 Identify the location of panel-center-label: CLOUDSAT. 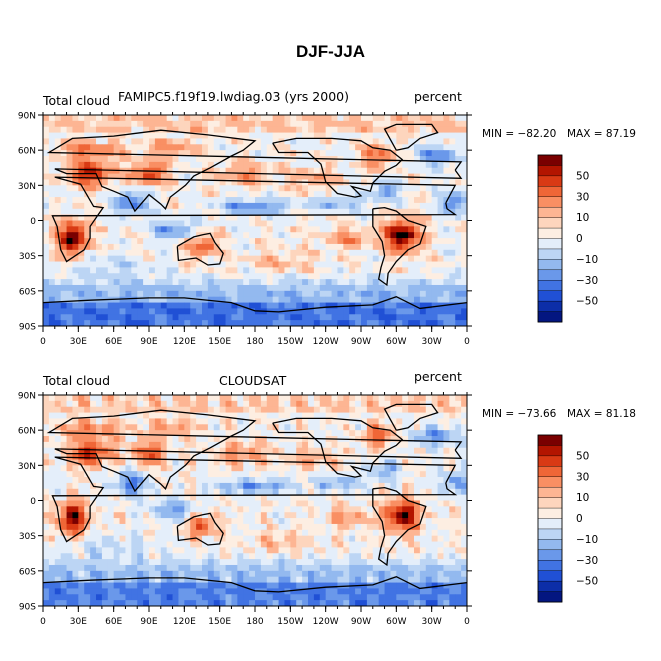
(253, 380).